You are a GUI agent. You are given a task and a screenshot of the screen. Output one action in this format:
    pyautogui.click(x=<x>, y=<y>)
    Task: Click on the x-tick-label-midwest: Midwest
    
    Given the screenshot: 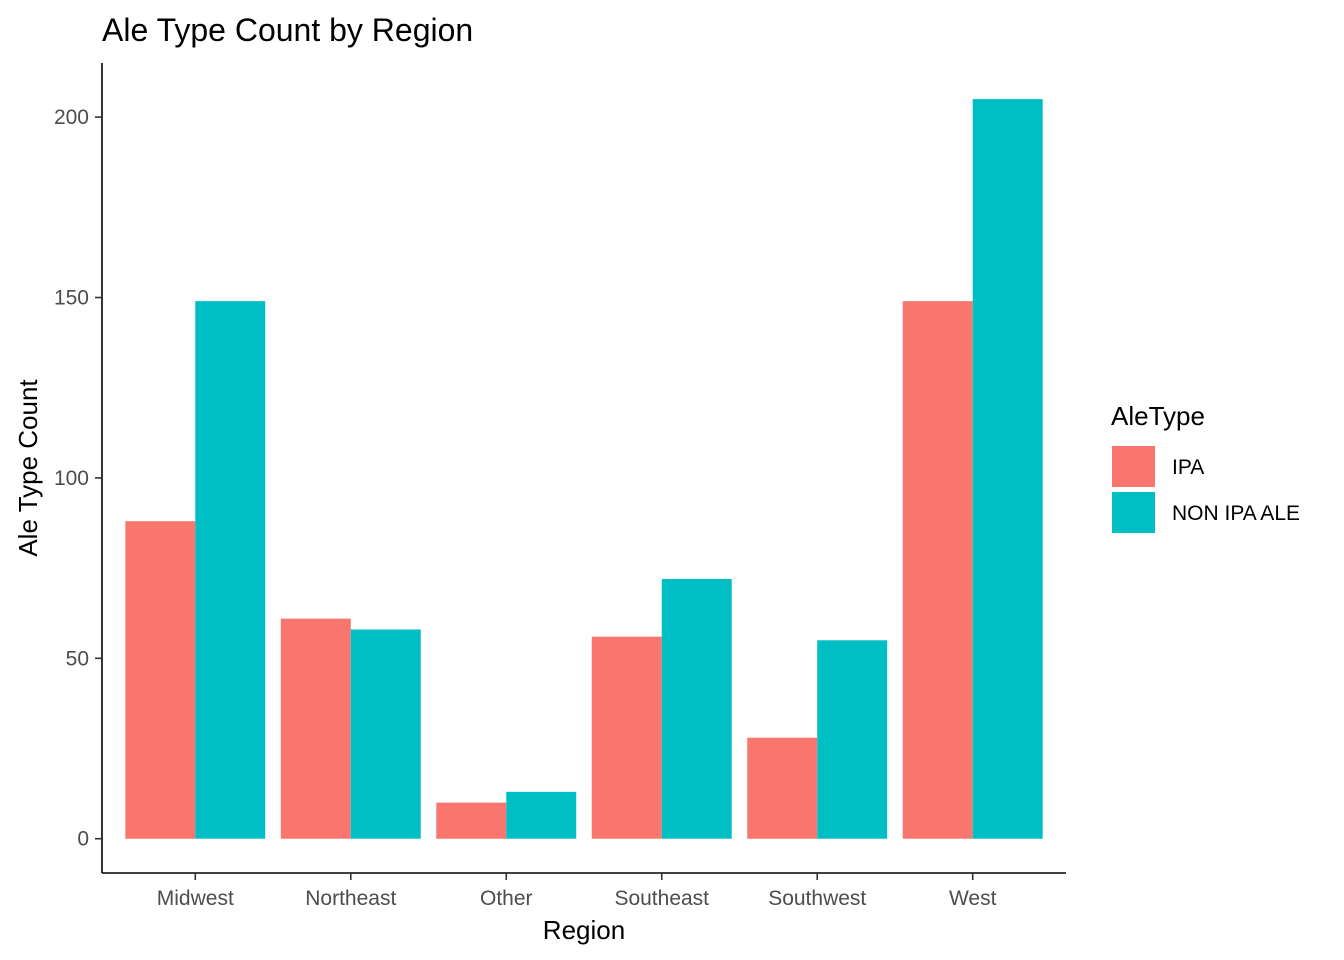 What is the action you would take?
    pyautogui.click(x=195, y=898)
    